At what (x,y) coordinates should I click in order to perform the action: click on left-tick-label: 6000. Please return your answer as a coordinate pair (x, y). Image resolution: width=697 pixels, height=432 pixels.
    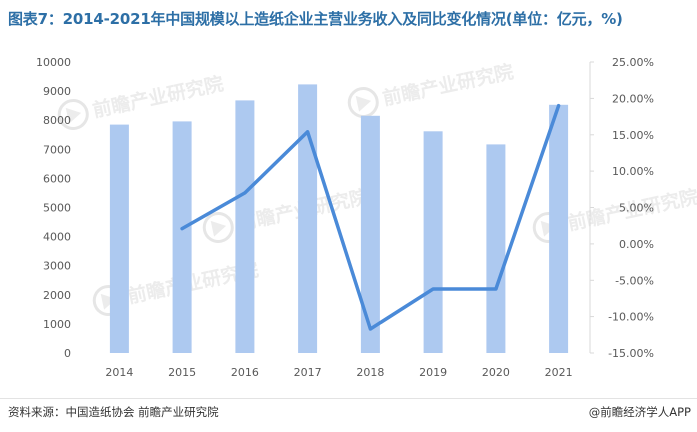
    Looking at the image, I should click on (57, 178).